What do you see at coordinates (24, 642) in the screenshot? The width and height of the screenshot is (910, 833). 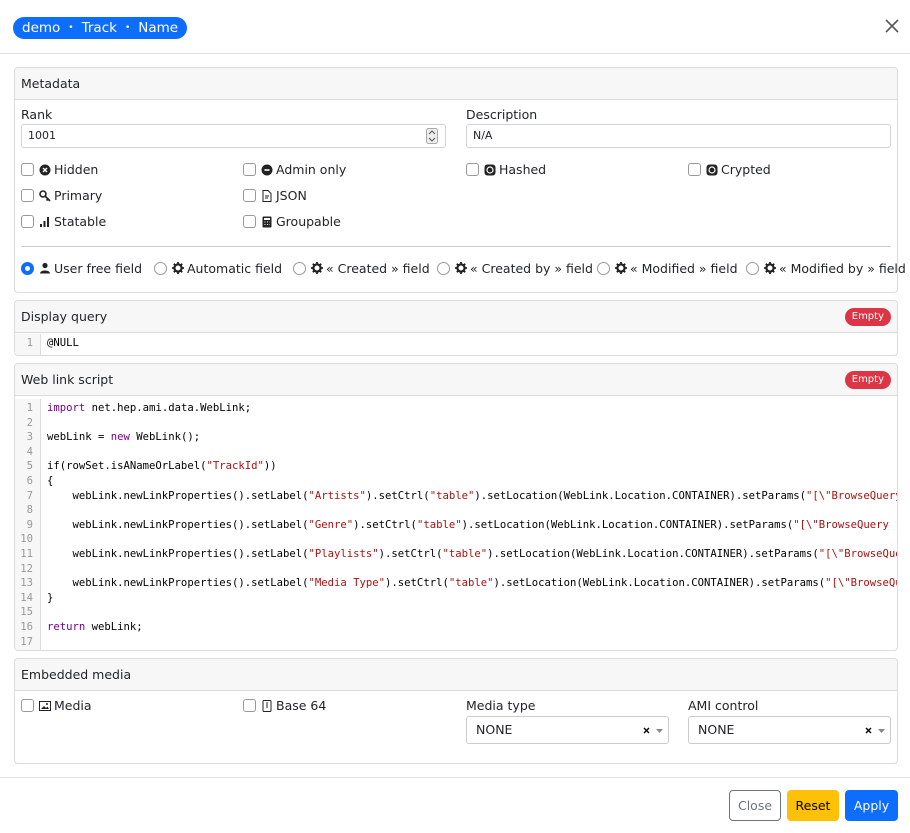 I see `line-number: 17` at bounding box center [24, 642].